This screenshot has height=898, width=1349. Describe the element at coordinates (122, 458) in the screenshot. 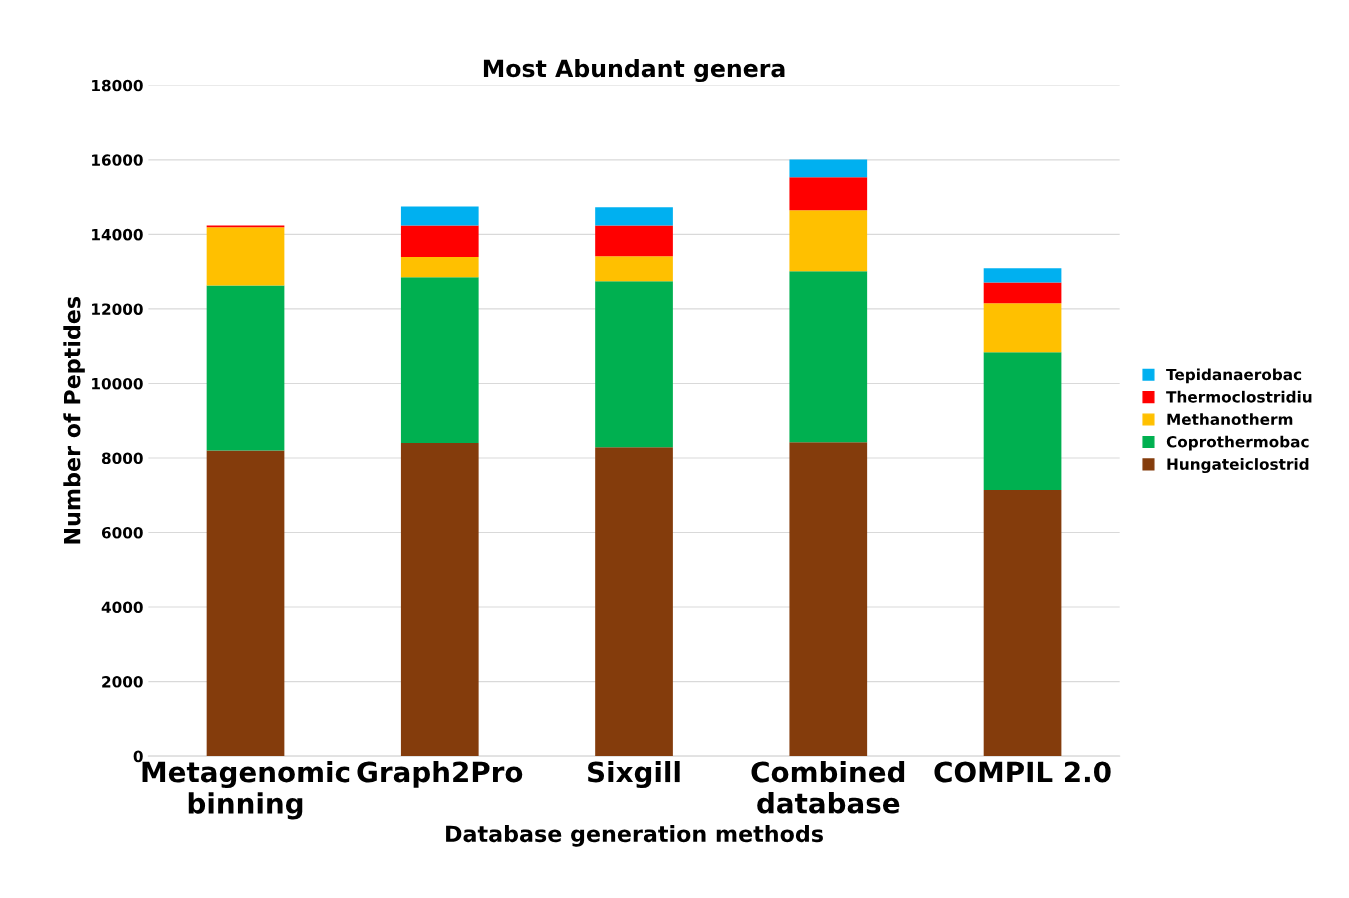

I see `y-tick-label: 8000` at that location.